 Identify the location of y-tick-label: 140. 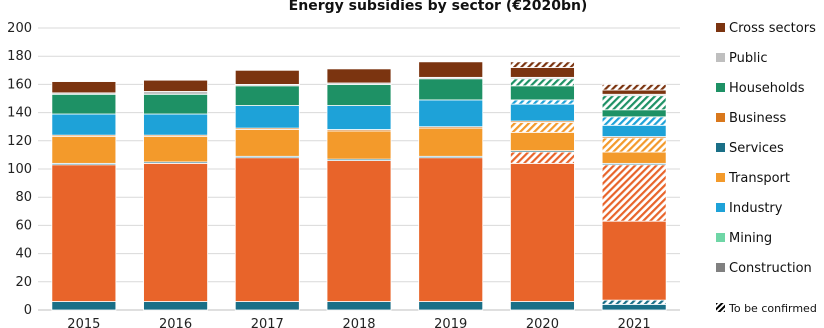
(19, 113).